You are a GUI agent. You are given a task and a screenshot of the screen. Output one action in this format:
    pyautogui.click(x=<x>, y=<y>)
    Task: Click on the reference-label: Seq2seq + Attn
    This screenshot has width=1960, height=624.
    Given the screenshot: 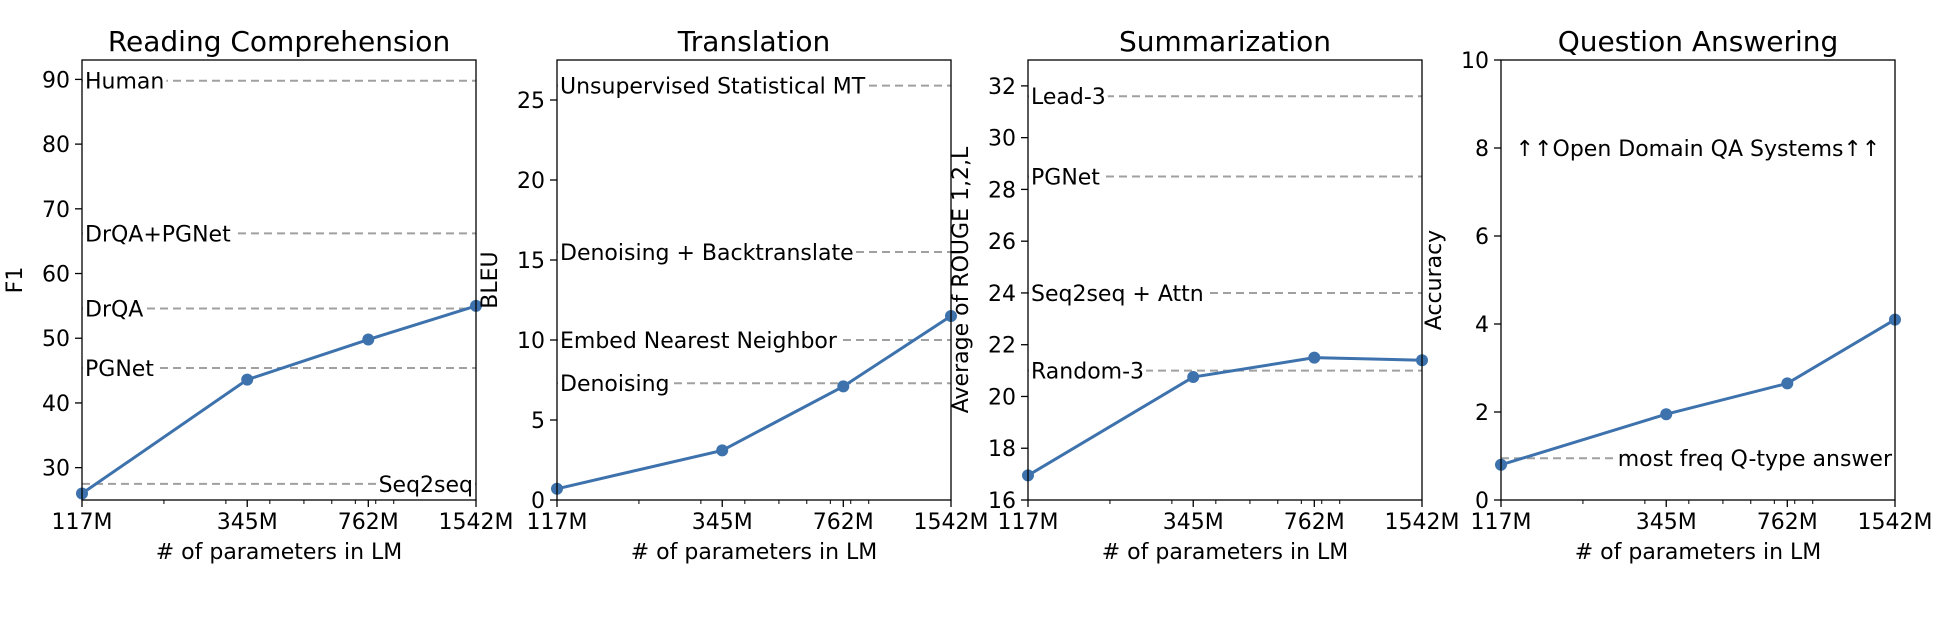 What is the action you would take?
    pyautogui.click(x=1117, y=294)
    